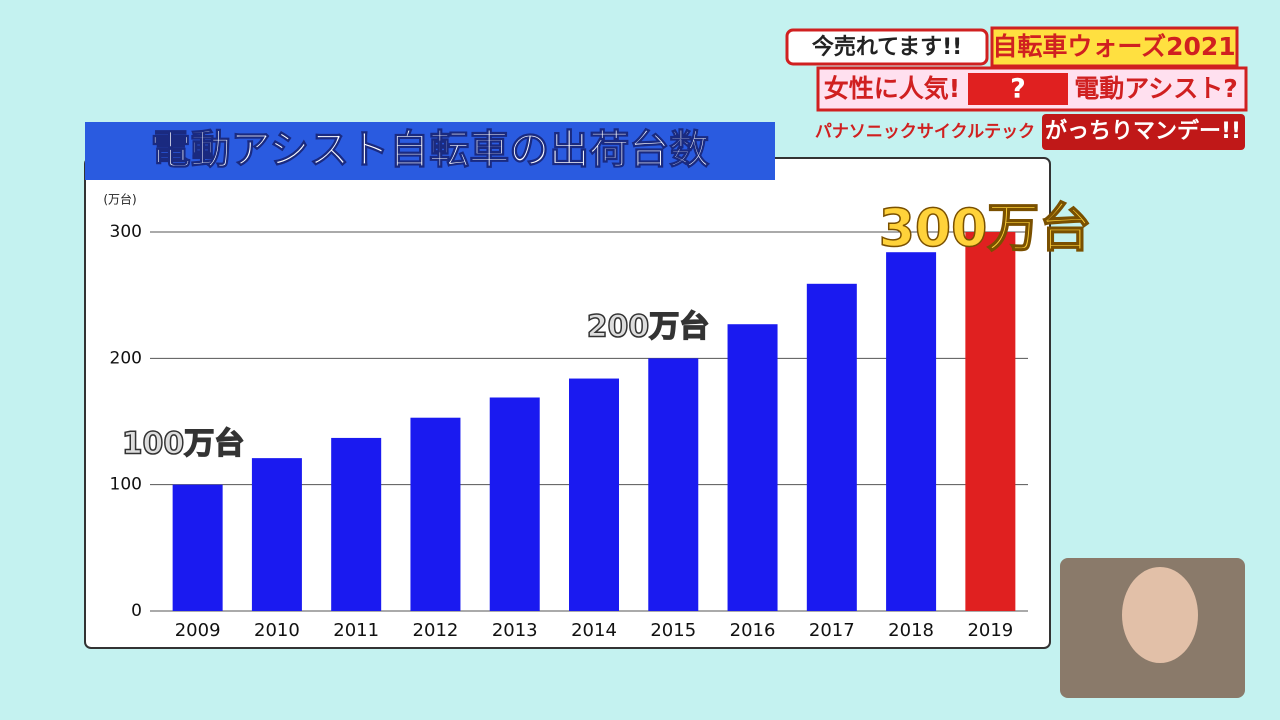 This screenshot has width=1280, height=720. What do you see at coordinates (1156, 88) in the screenshot?
I see `overlay-tag: 電動アシスト?` at bounding box center [1156, 88].